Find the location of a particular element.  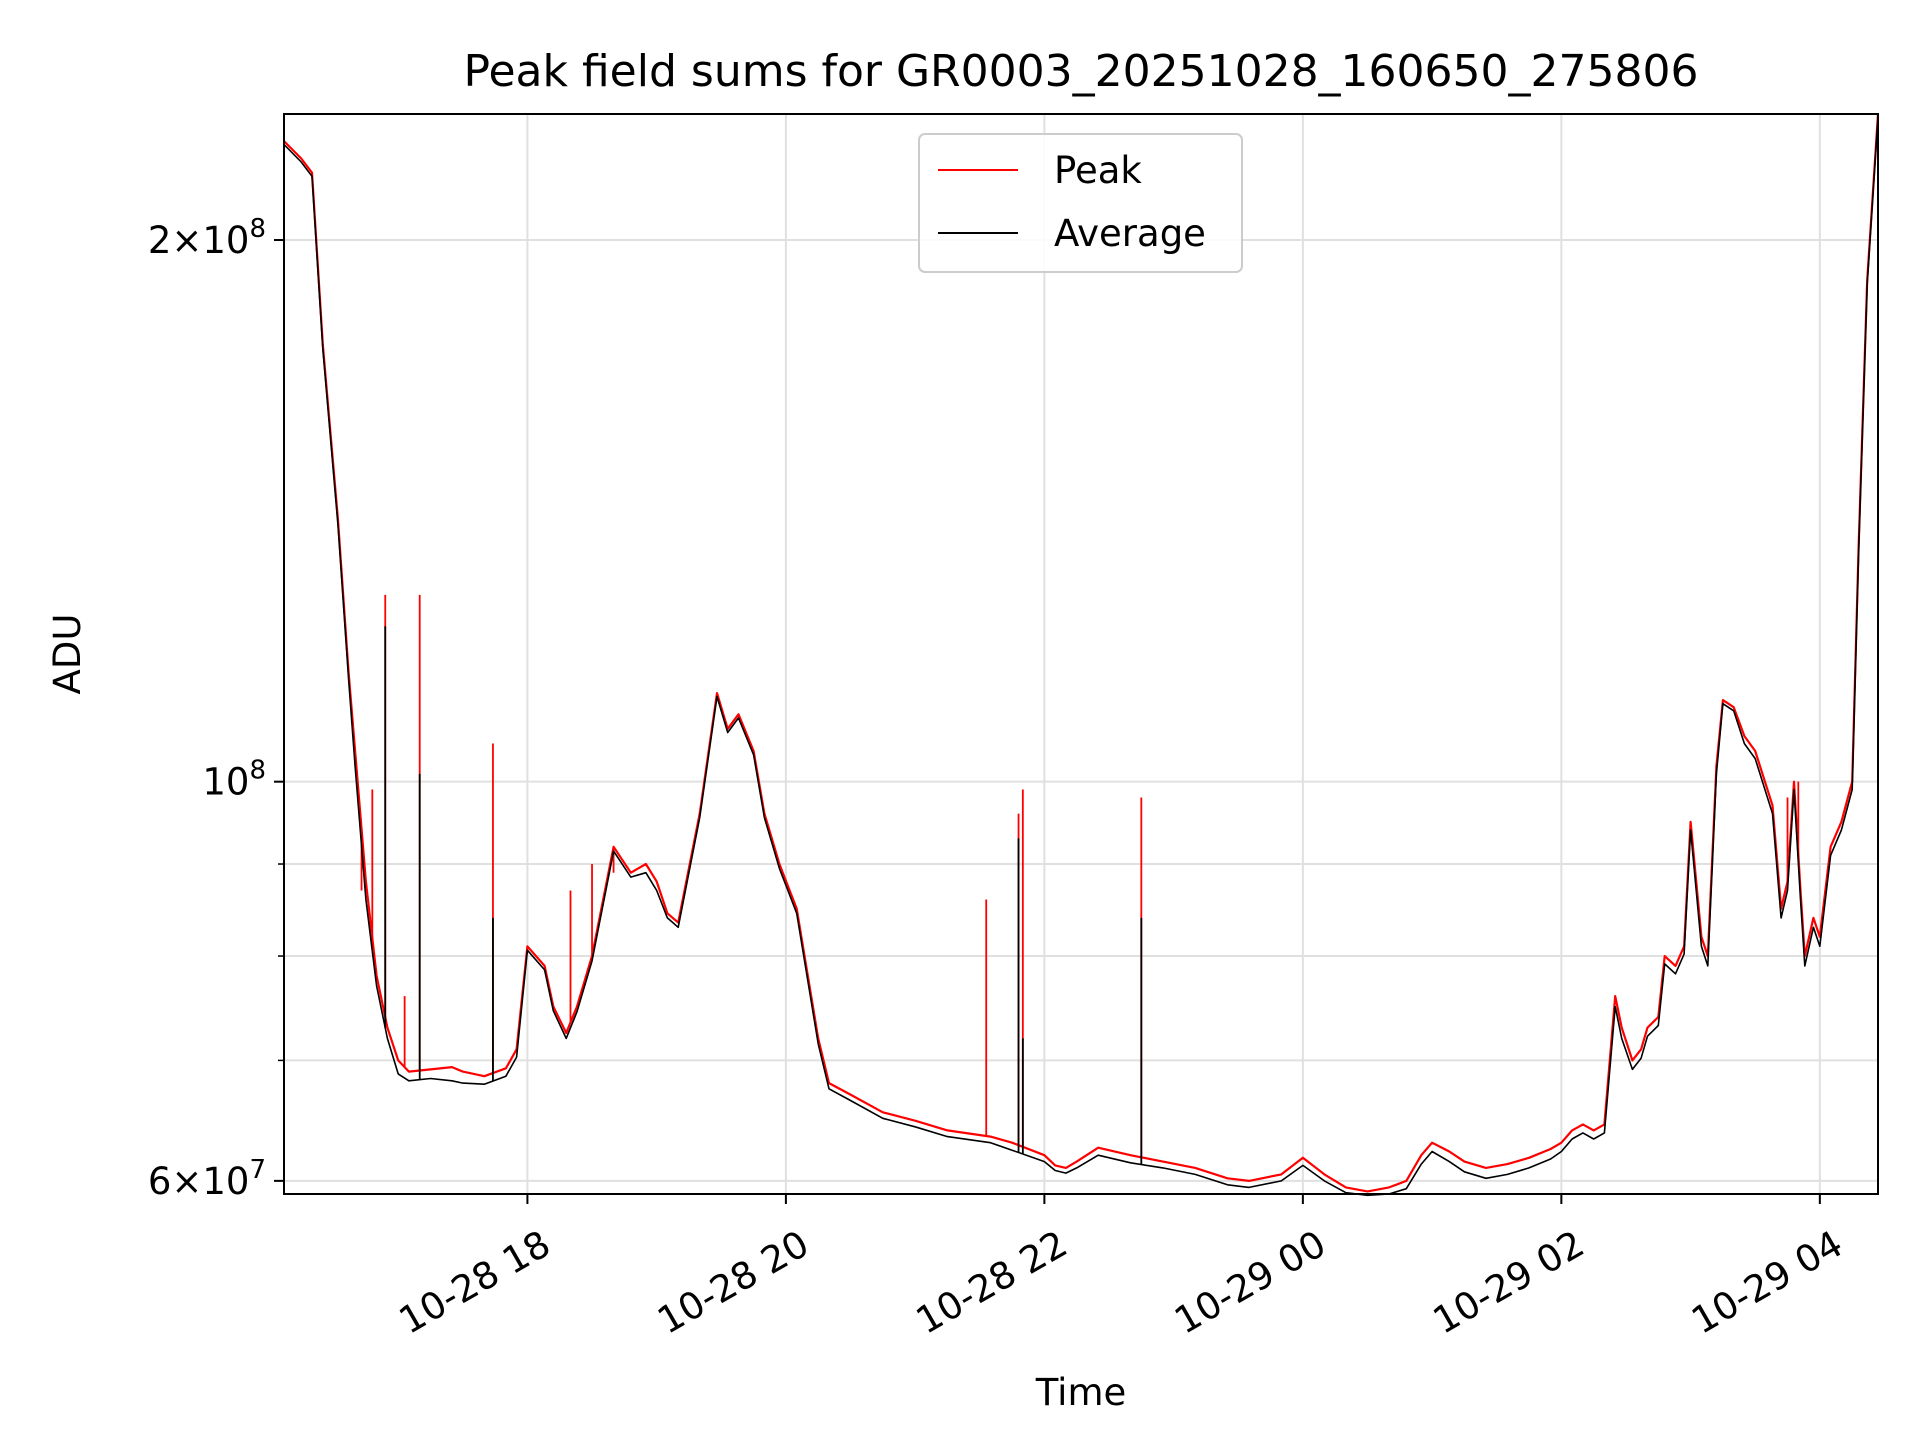

x-axis-label: Time is located at coordinates (1081, 1392).